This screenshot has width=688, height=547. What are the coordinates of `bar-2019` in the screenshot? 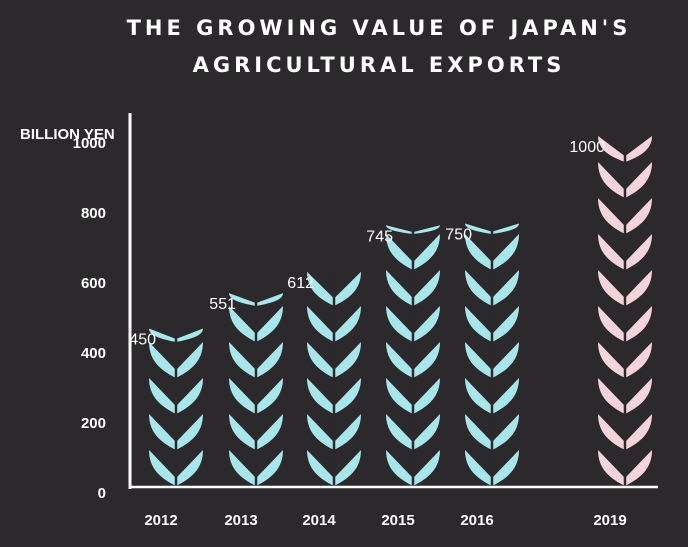 It's located at (625, 311).